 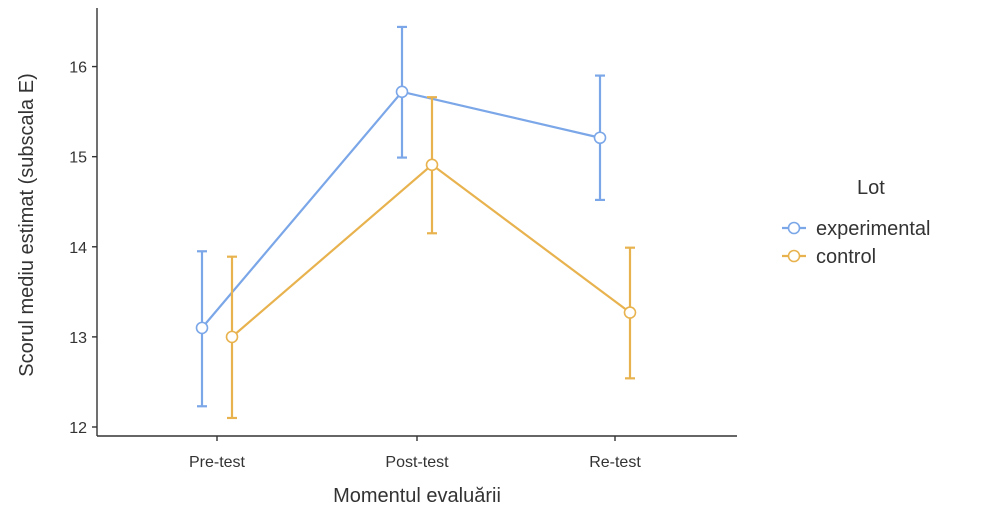 I want to click on y-axis-title: Scorul mediu estimat (subscala E), so click(x=27, y=224).